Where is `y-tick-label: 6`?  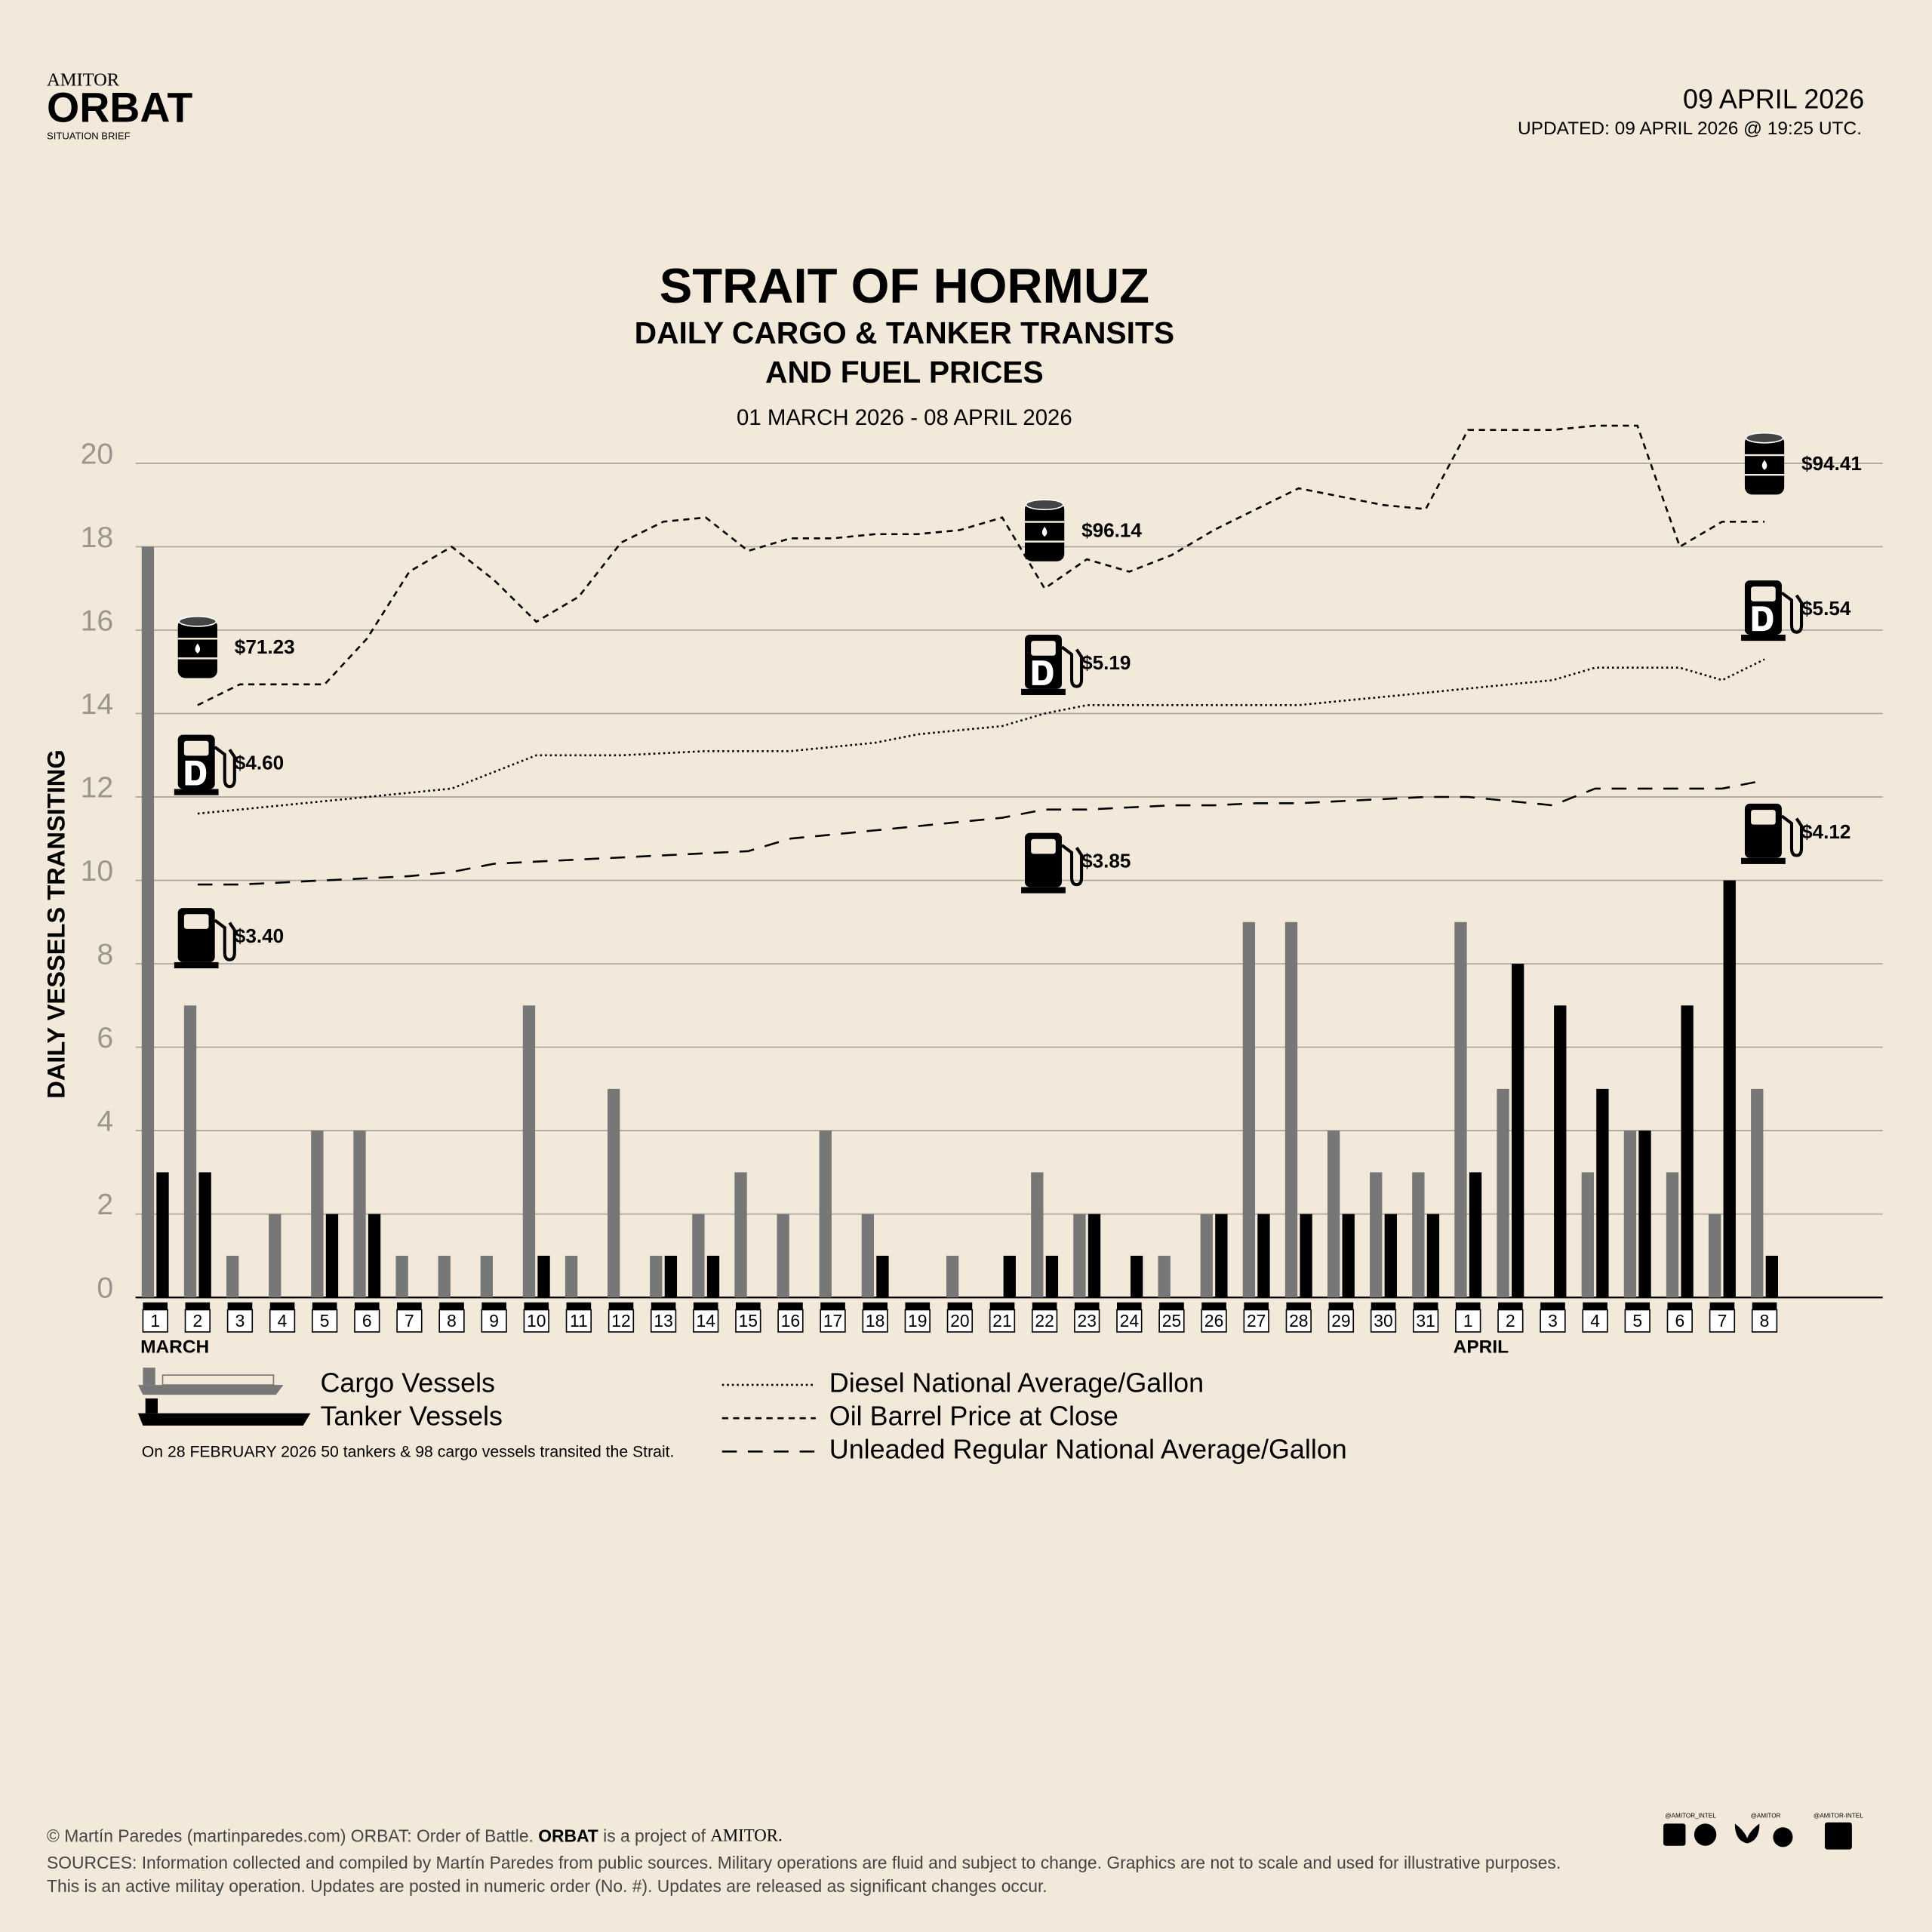
y-tick-label: 6 is located at coordinates (105, 1038).